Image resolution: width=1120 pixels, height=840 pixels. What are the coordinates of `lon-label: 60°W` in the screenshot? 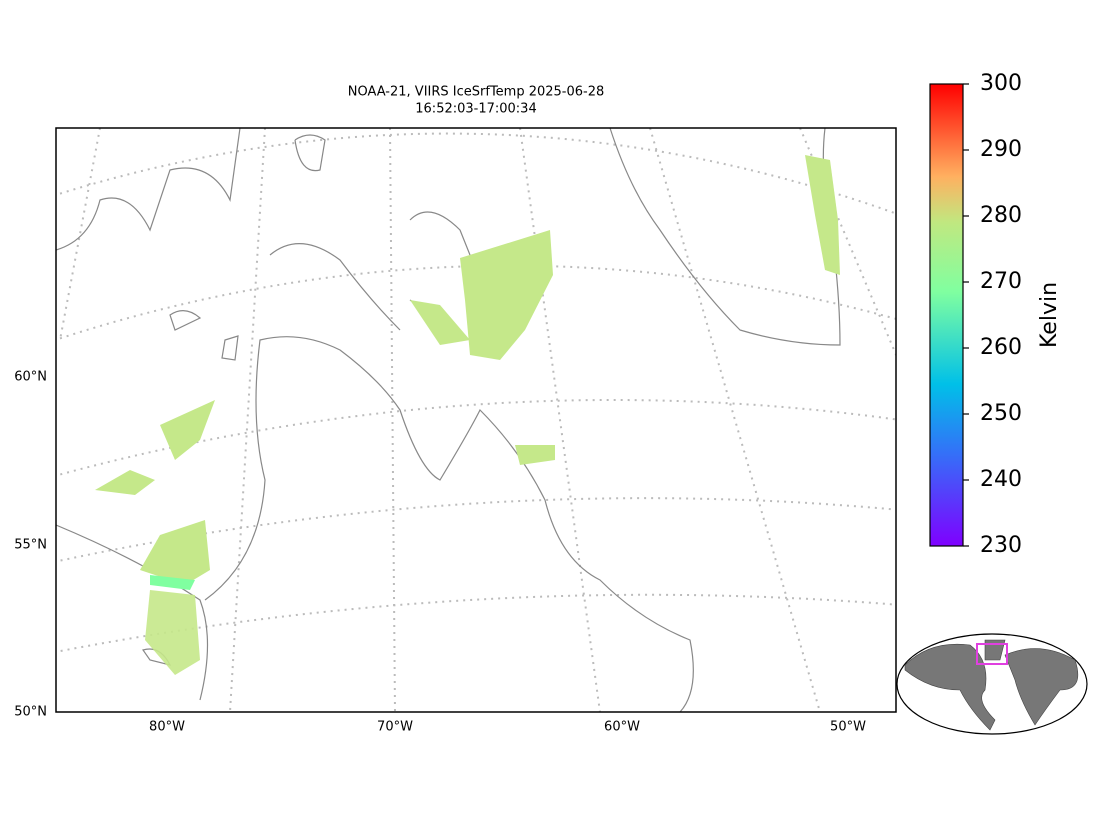 It's located at (622, 727).